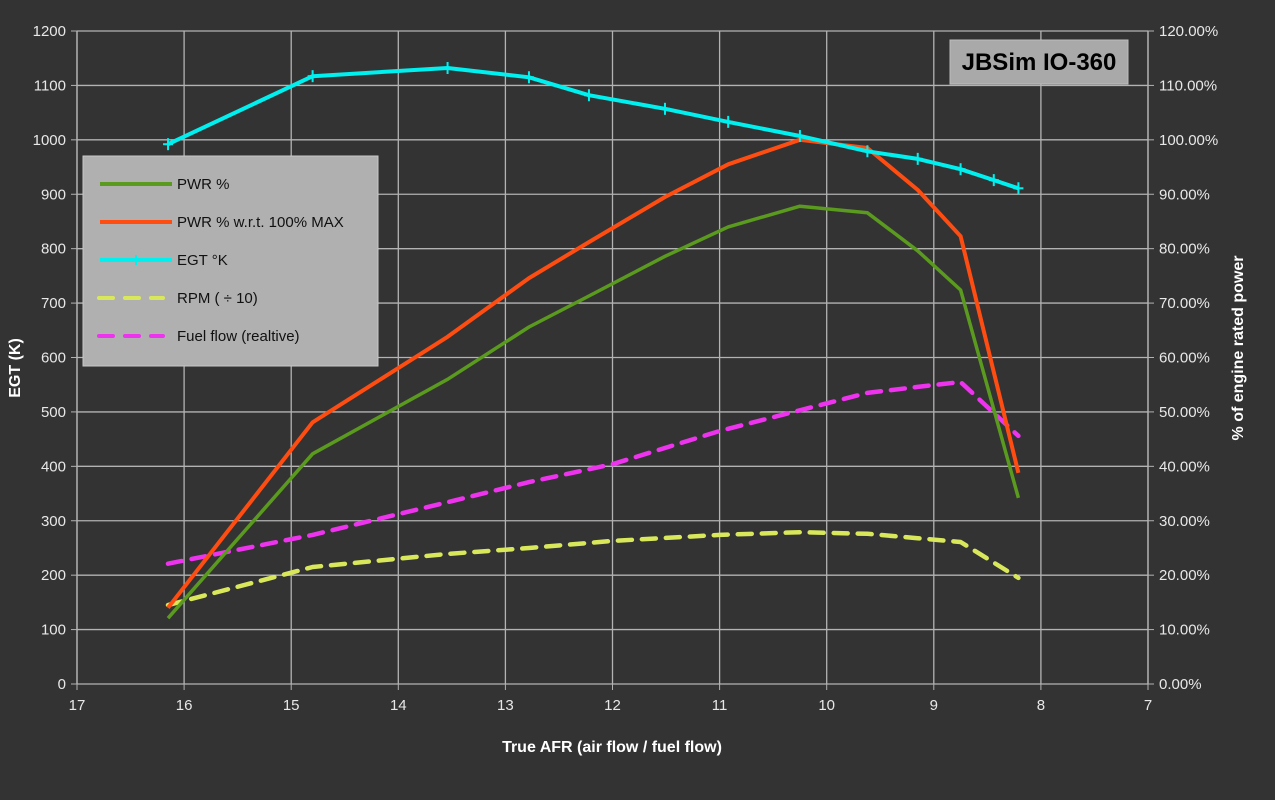 The width and height of the screenshot is (1275, 800). I want to click on y-right-tick-label: 80.00%, so click(1184, 249).